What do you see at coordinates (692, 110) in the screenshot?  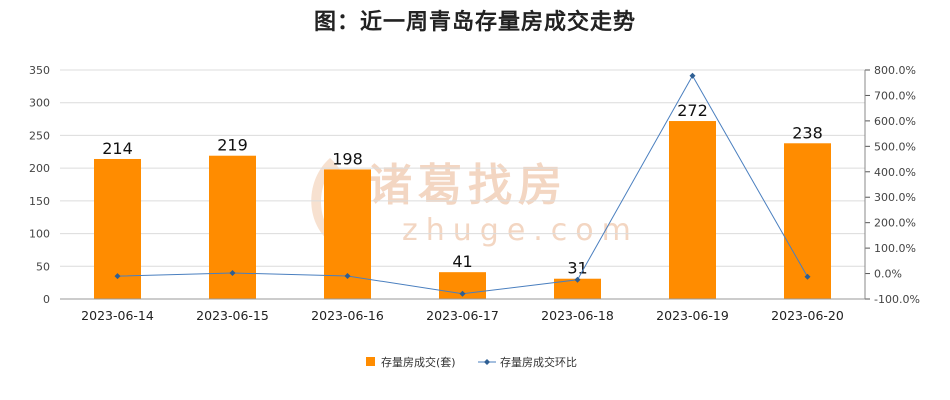 I see `bar-value-label: 272` at bounding box center [692, 110].